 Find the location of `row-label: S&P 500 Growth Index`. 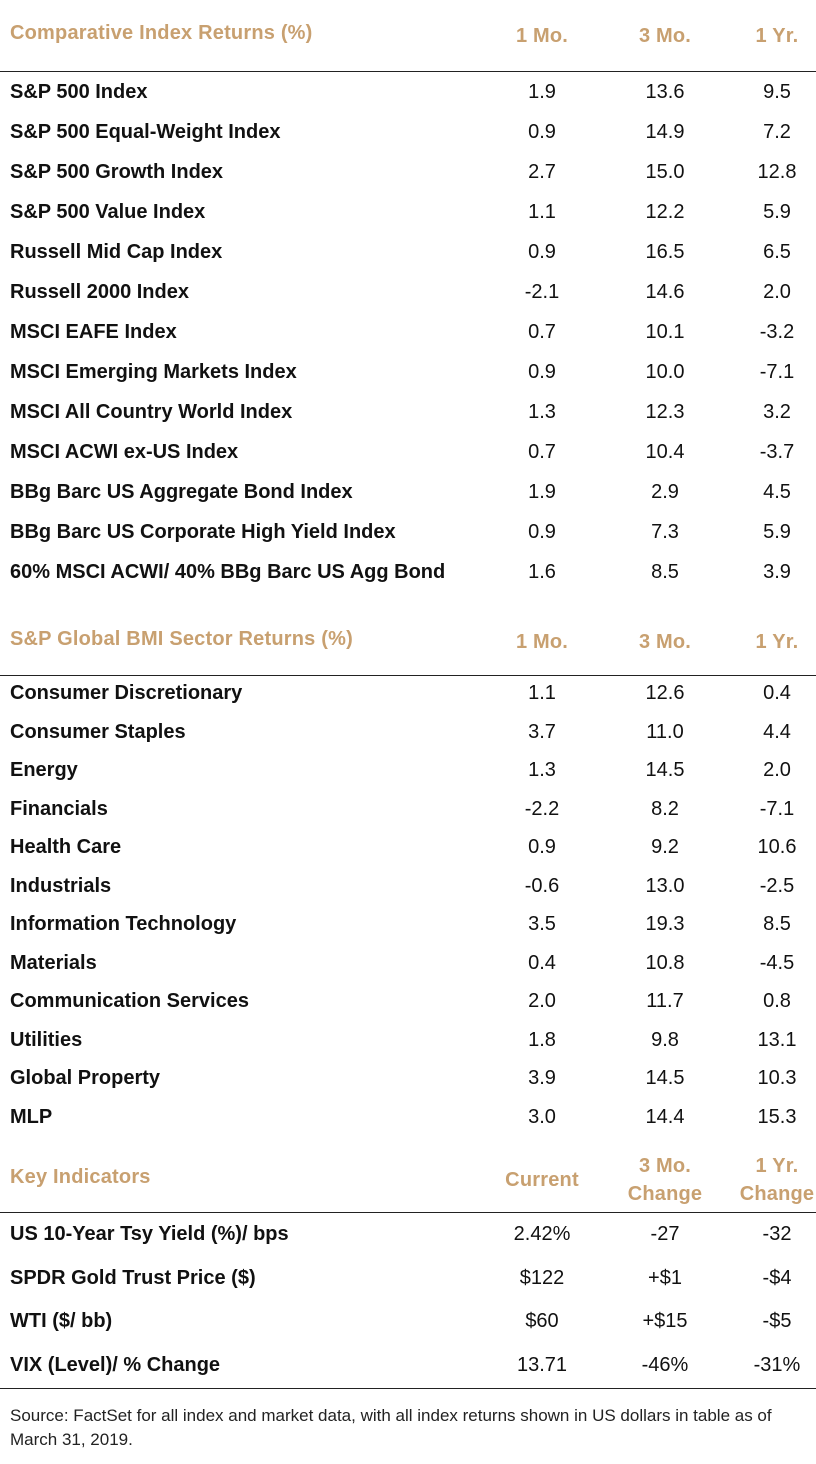

row-label: S&P 500 Growth Index is located at coordinates (117, 172).